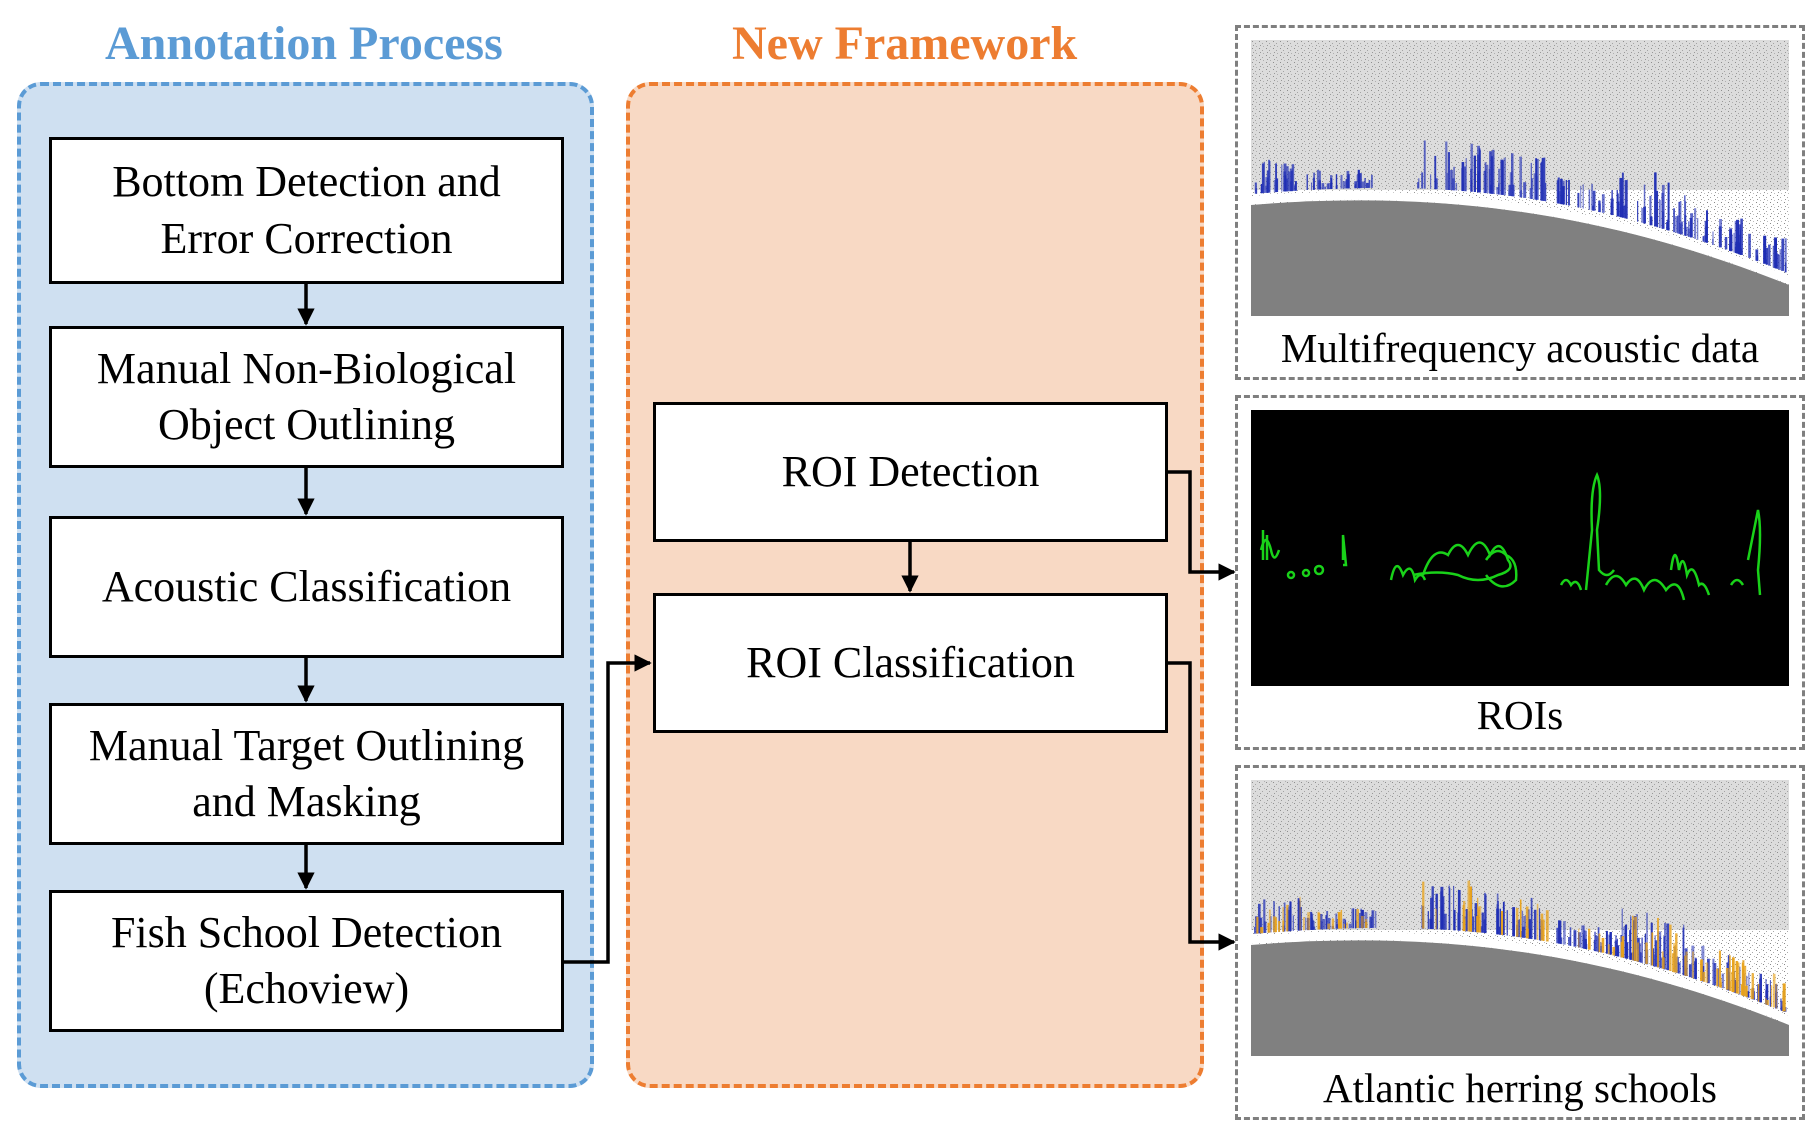  Describe the element at coordinates (910, 472) in the screenshot. I see `step-roi-detection: ROI Detection` at that location.